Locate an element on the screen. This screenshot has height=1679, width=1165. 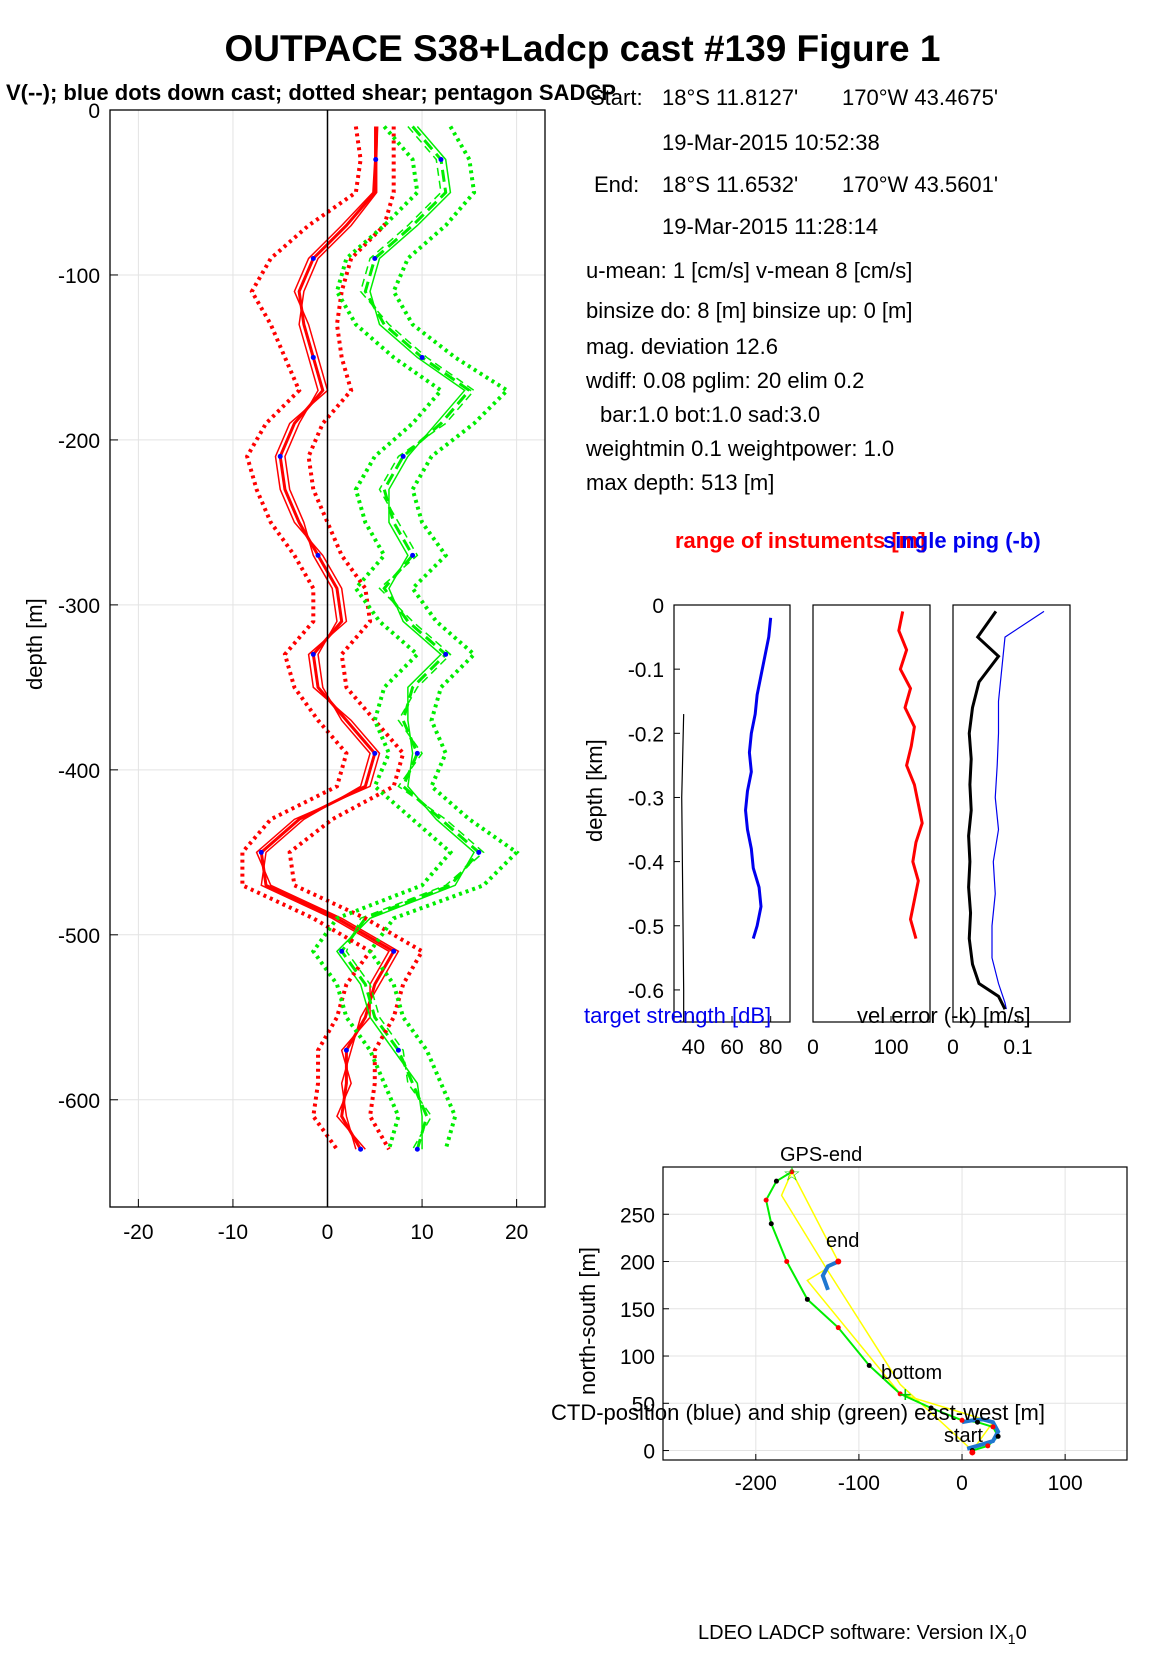
y-tick-label: -500 is located at coordinates (79, 936).